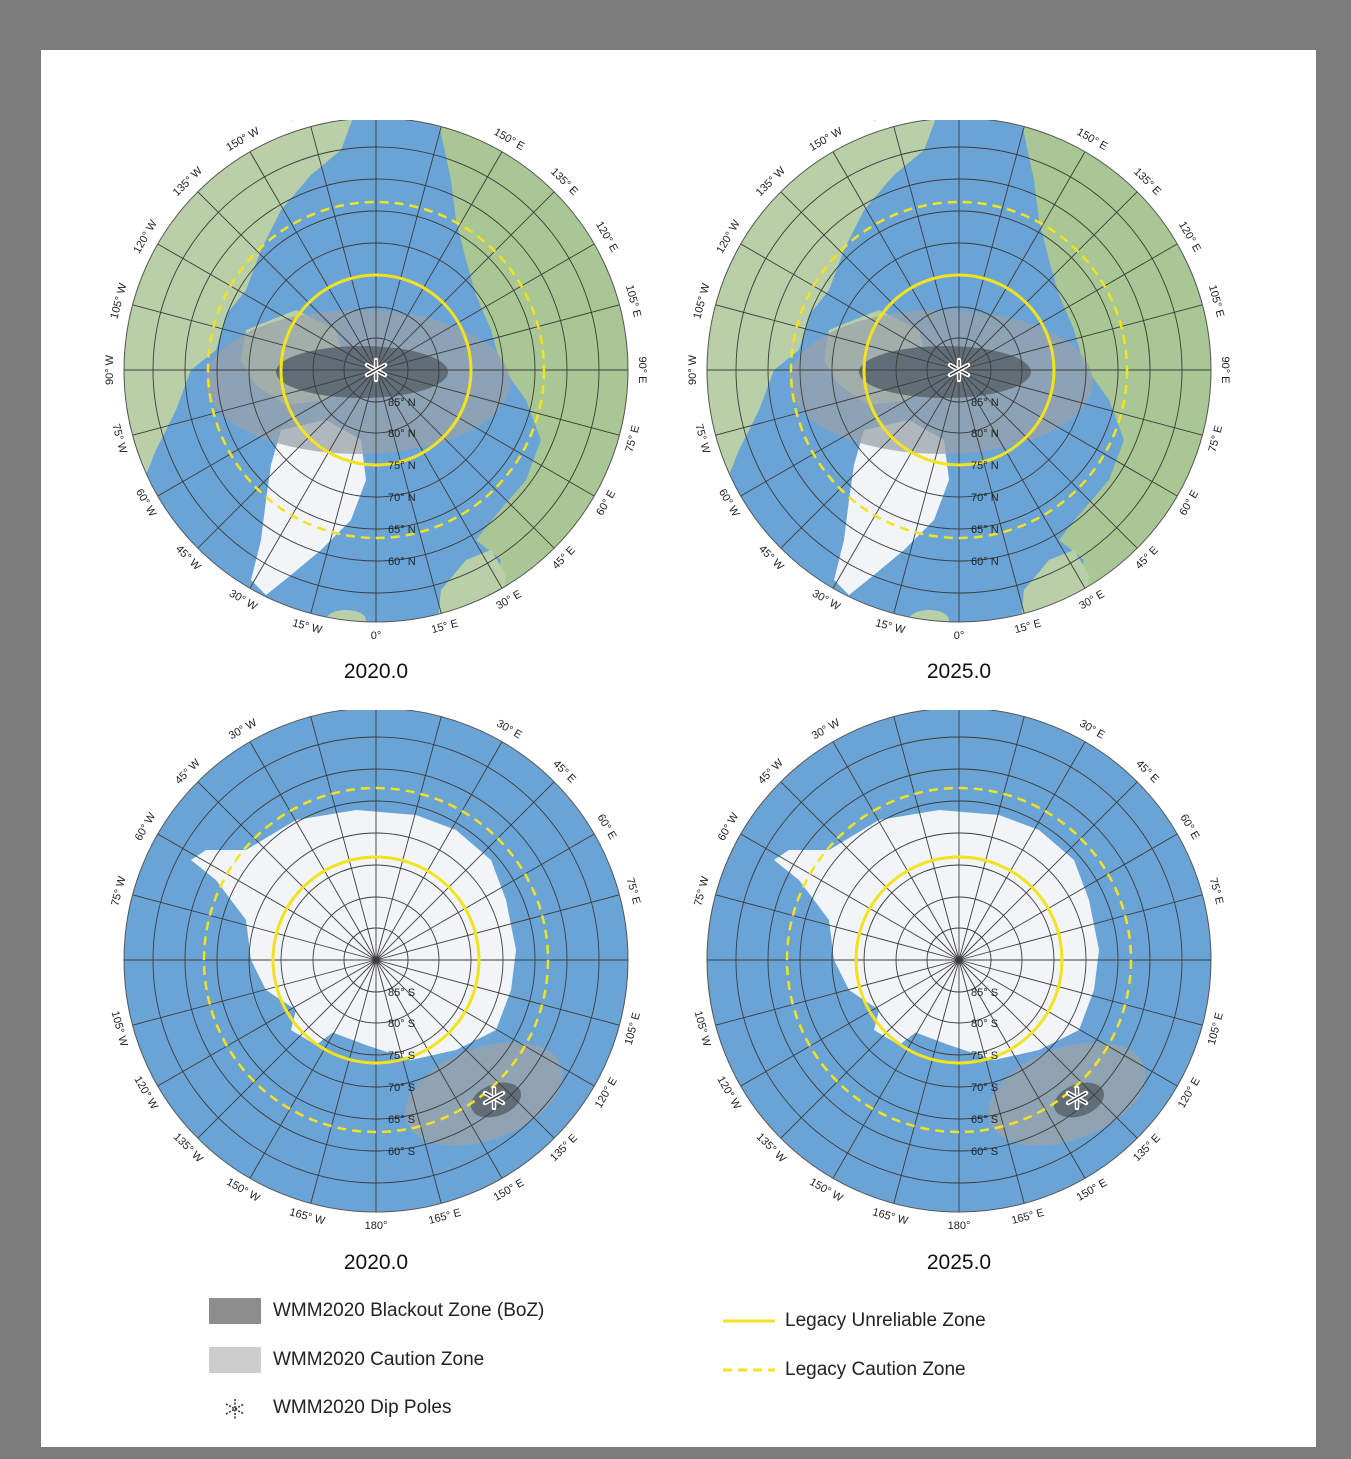  I want to click on longitude-label: 165° E, so click(1027, 121).